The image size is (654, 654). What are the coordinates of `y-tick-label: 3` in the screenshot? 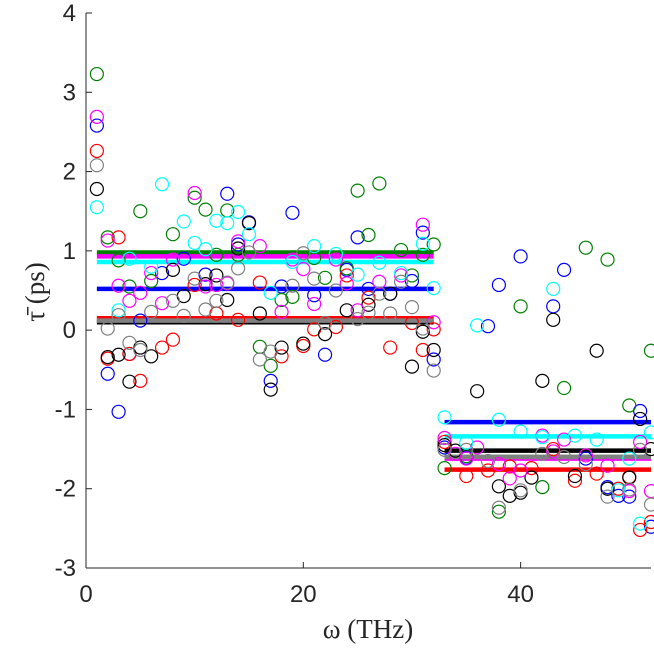 It's located at (69, 92).